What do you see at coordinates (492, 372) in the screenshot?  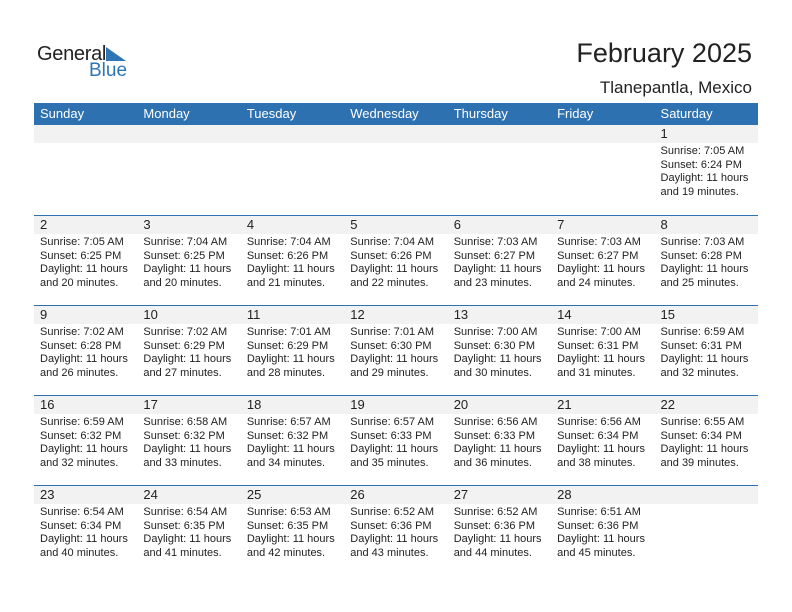 I see `daylight2-text: and 30 minutes.` at bounding box center [492, 372].